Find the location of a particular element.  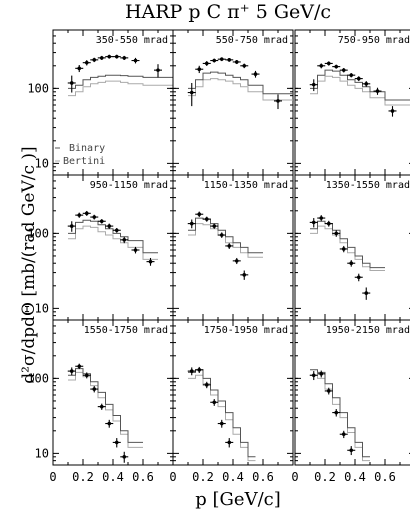

y-axis-label: d²σ/dpdΘ [mb/(rad GeV/c )] is located at coordinates (29, 264).